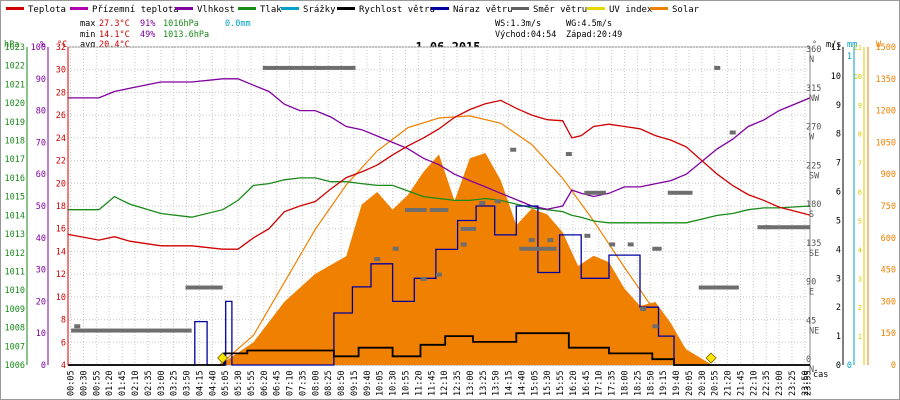  I want to click on max-pressure: 1016hPa, so click(181, 24).